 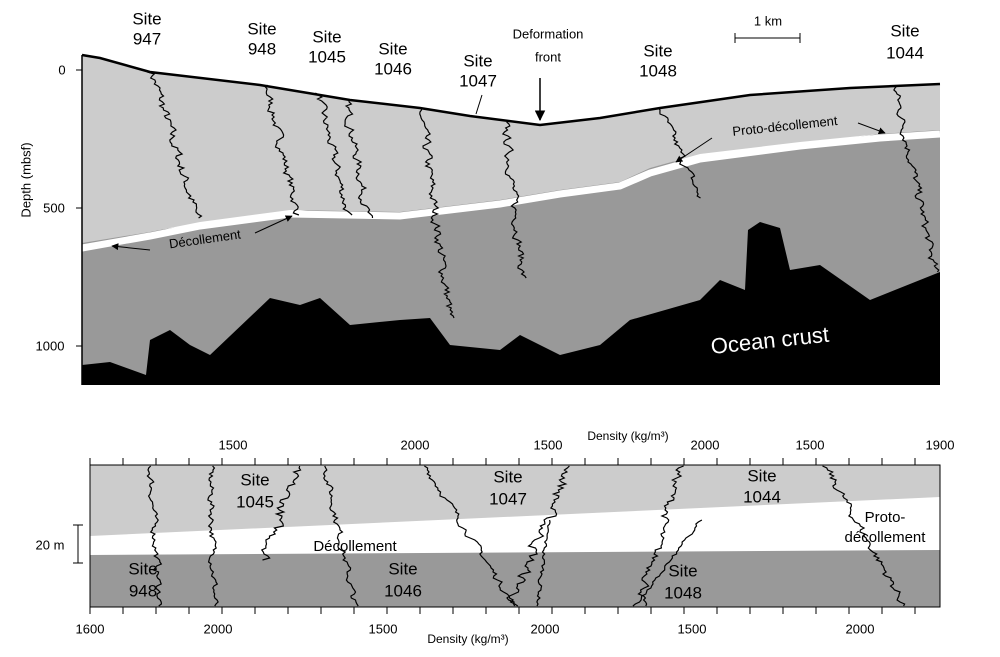 What do you see at coordinates (885, 517) in the screenshot?
I see `proto-decollement-label: Proto-` at bounding box center [885, 517].